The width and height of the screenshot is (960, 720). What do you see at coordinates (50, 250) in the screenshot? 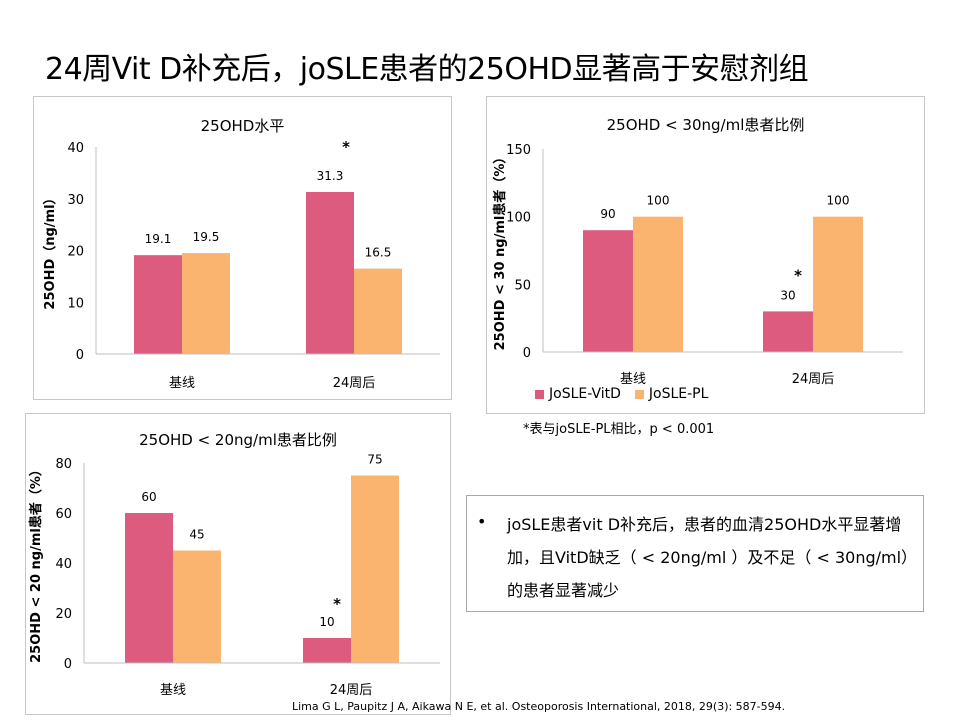
I see `y-axis-title: 25OHD（ng/ml）` at bounding box center [50, 250].